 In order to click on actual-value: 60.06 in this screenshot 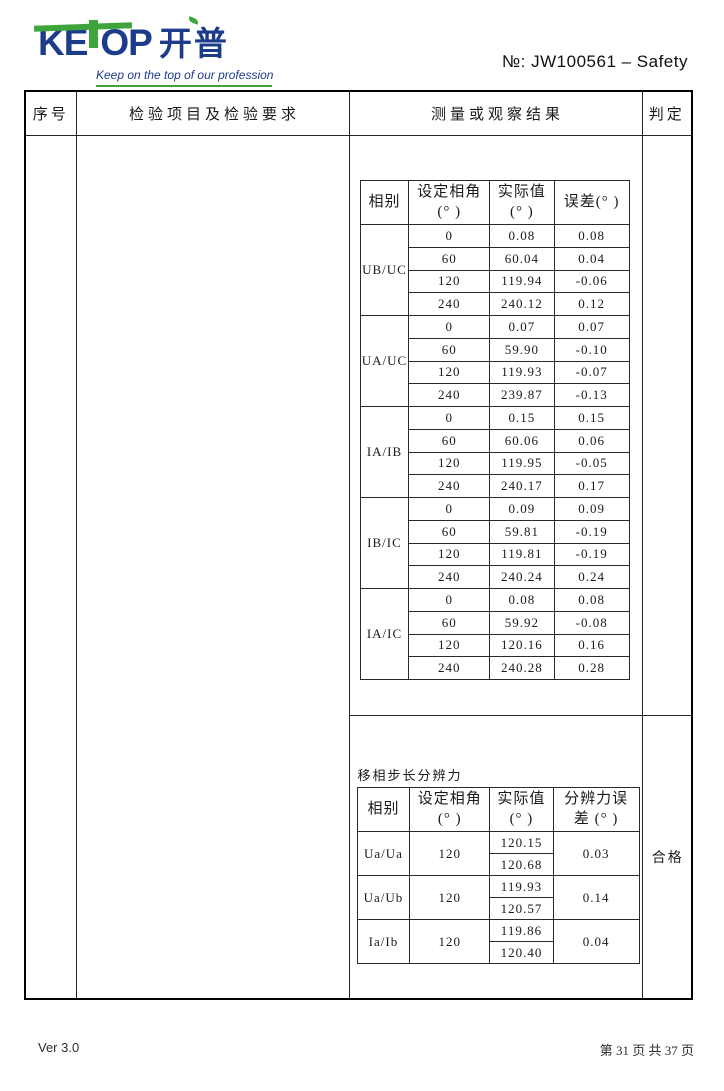, I will do `click(522, 440)`.